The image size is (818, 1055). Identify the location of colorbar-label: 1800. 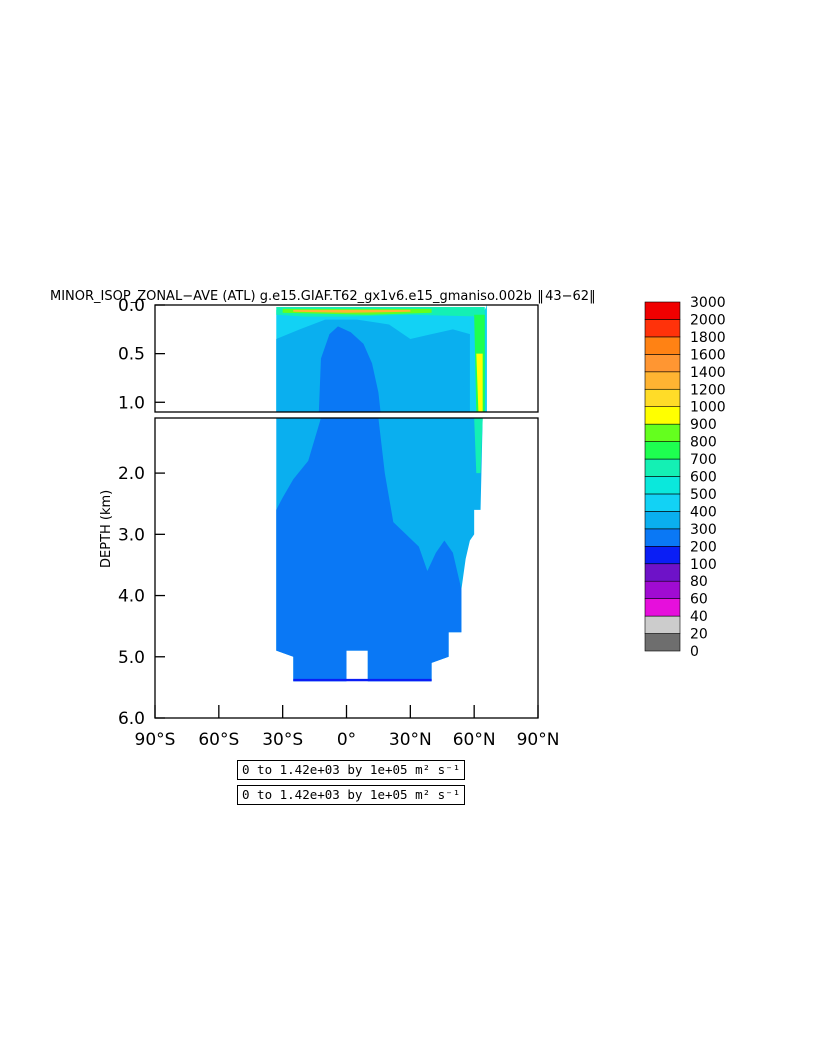
(708, 338).